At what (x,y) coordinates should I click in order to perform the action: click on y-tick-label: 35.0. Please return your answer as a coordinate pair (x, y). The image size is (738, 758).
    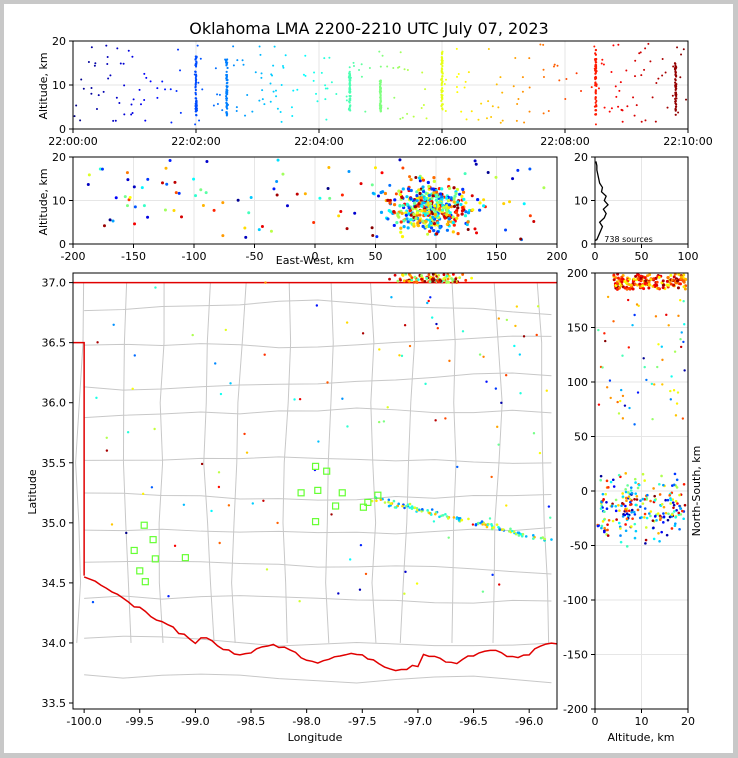
    Looking at the image, I should click on (54, 523).